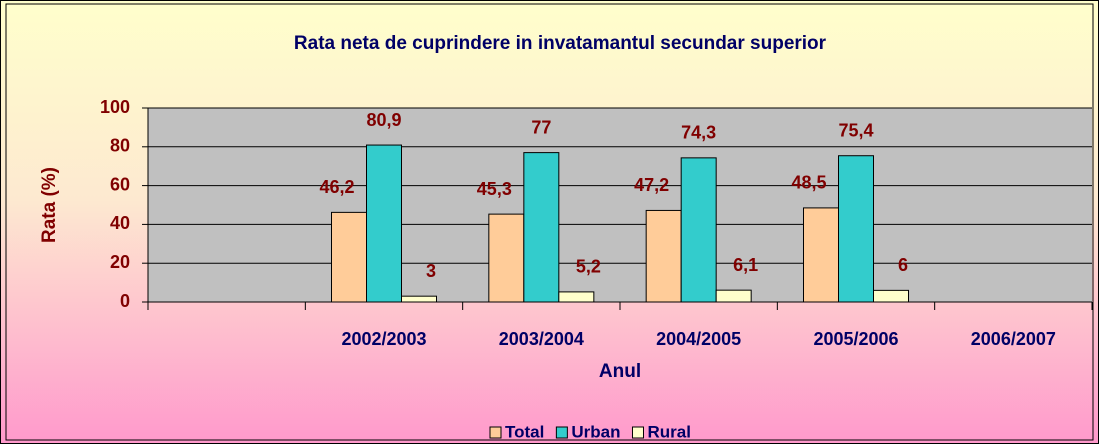 This screenshot has width=1099, height=444. What do you see at coordinates (620, 371) in the screenshot?
I see `x-axis-label: Anul` at bounding box center [620, 371].